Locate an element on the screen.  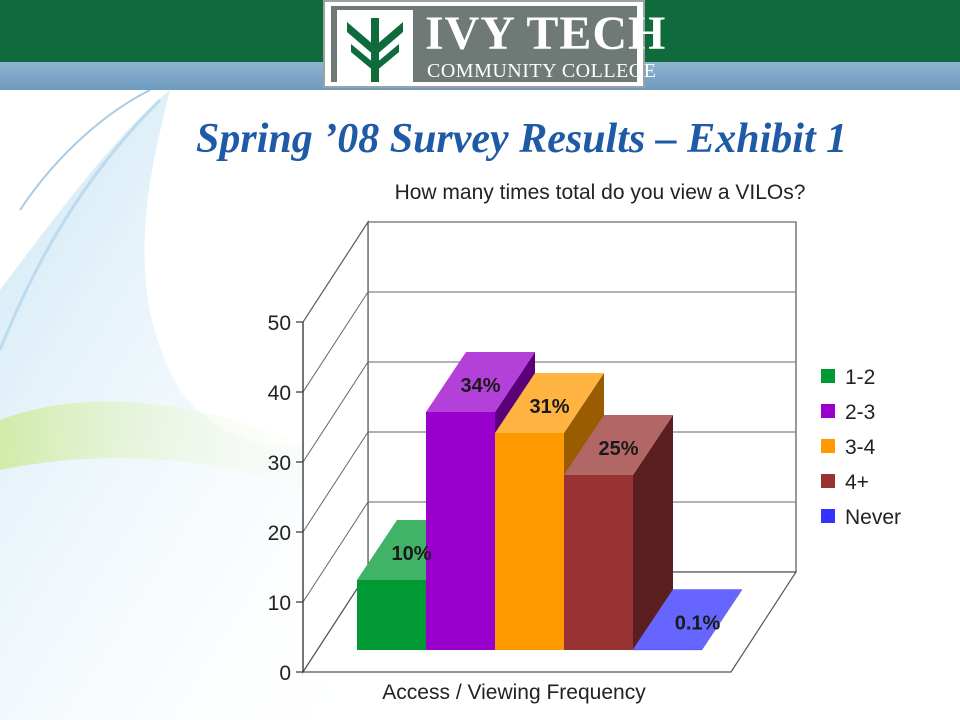
y-tick-label: 10 is located at coordinates (279, 603).